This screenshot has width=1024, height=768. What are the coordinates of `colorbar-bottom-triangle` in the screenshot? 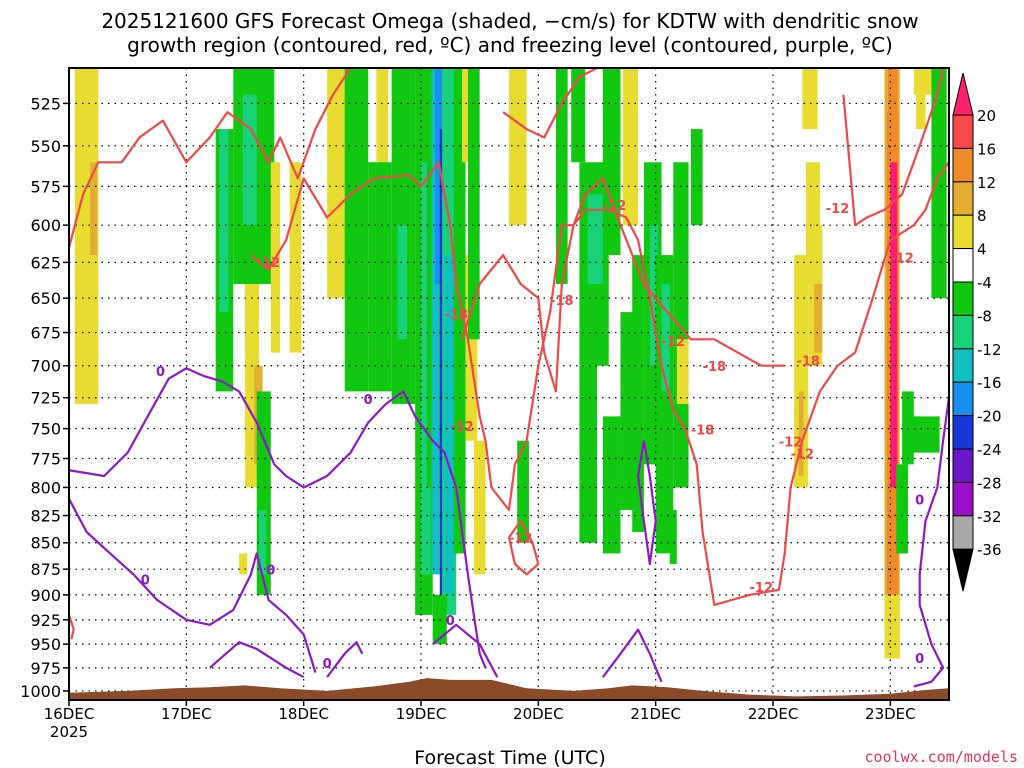 It's located at (963, 570).